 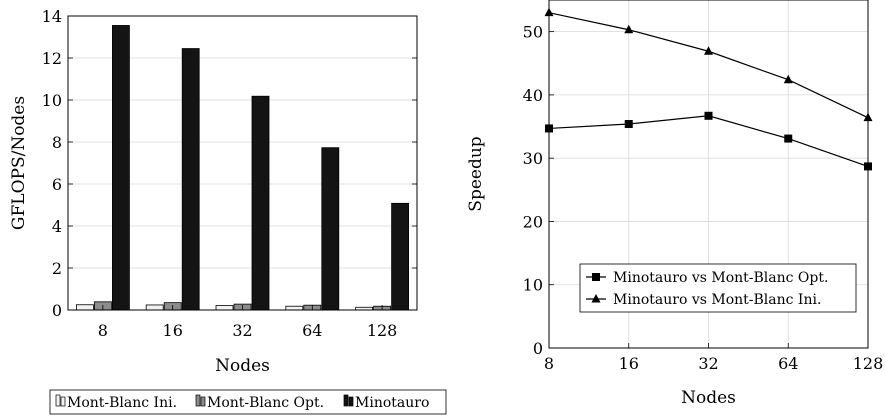 What do you see at coordinates (52, 16) in the screenshot?
I see `y-tick-label: 14` at bounding box center [52, 16].